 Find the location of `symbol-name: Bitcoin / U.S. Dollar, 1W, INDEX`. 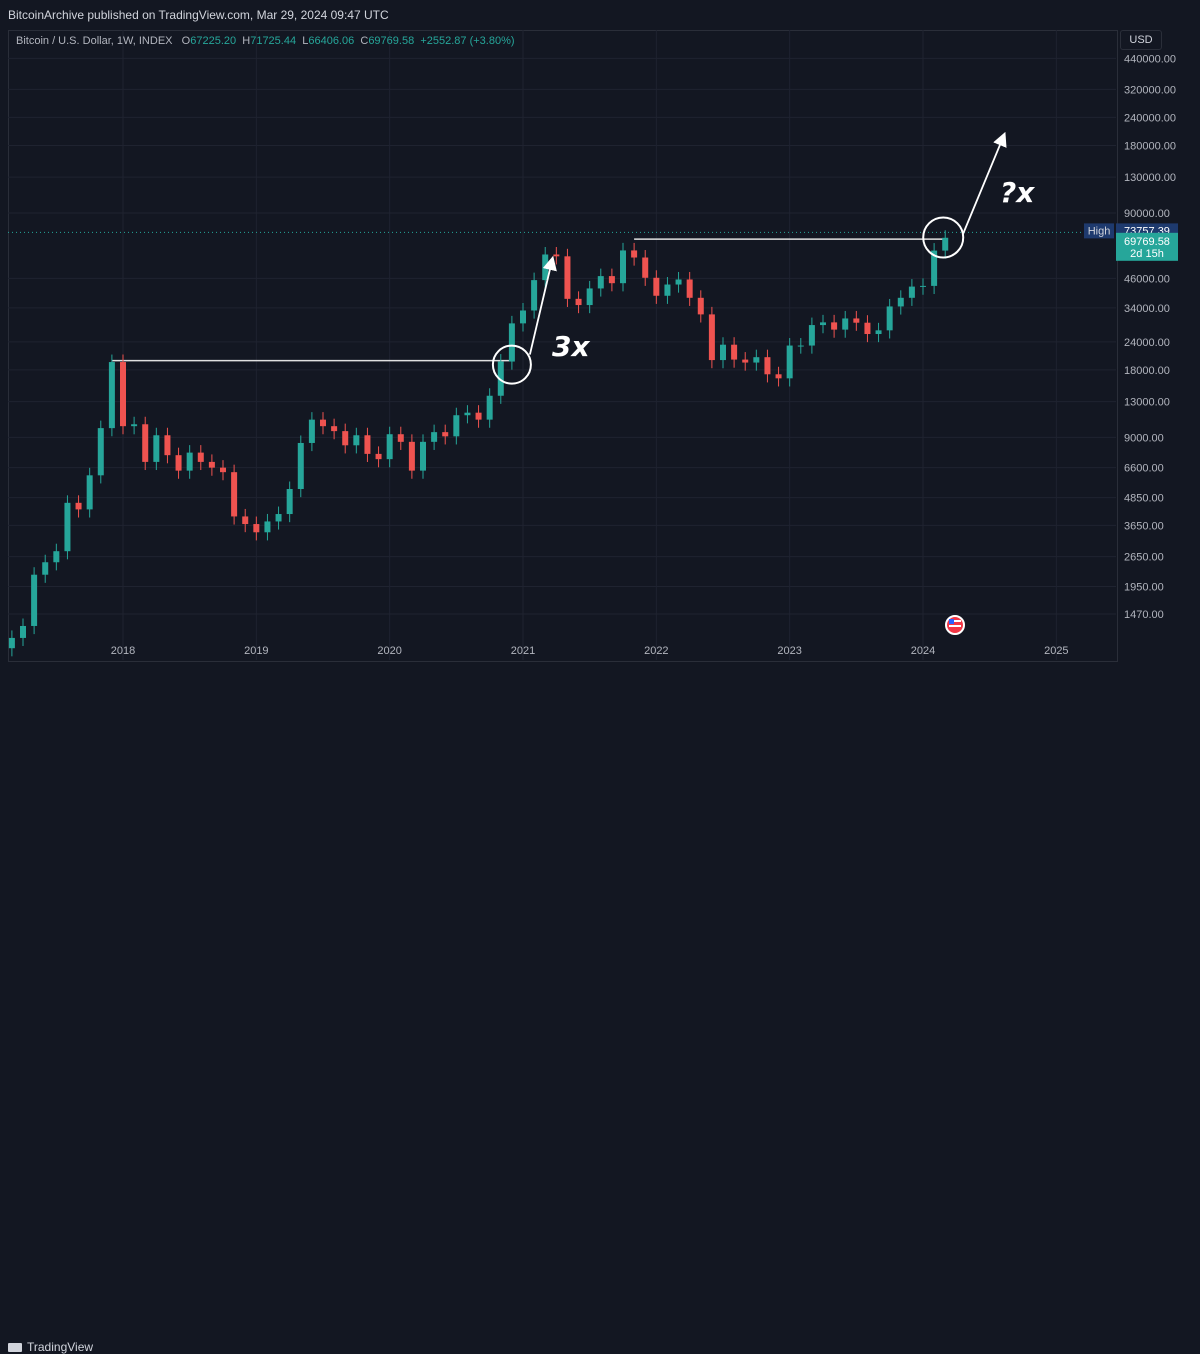

symbol-name: Bitcoin / U.S. Dollar, 1W, INDEX is located at coordinates (94, 41).